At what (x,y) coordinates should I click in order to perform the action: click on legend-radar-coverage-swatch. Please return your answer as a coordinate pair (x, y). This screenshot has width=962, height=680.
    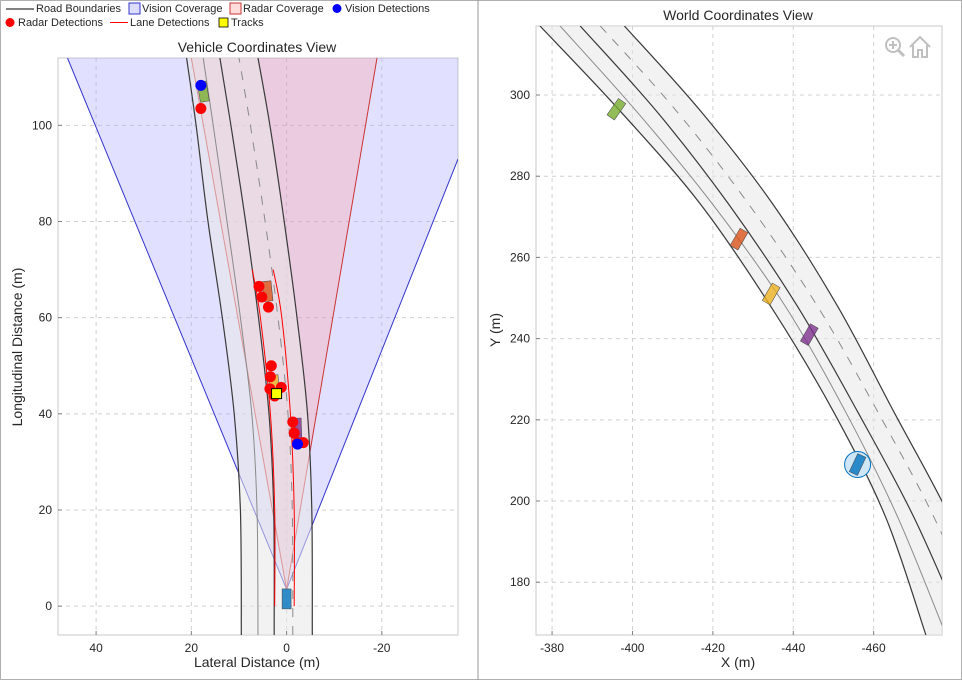
    Looking at the image, I should click on (235, 8).